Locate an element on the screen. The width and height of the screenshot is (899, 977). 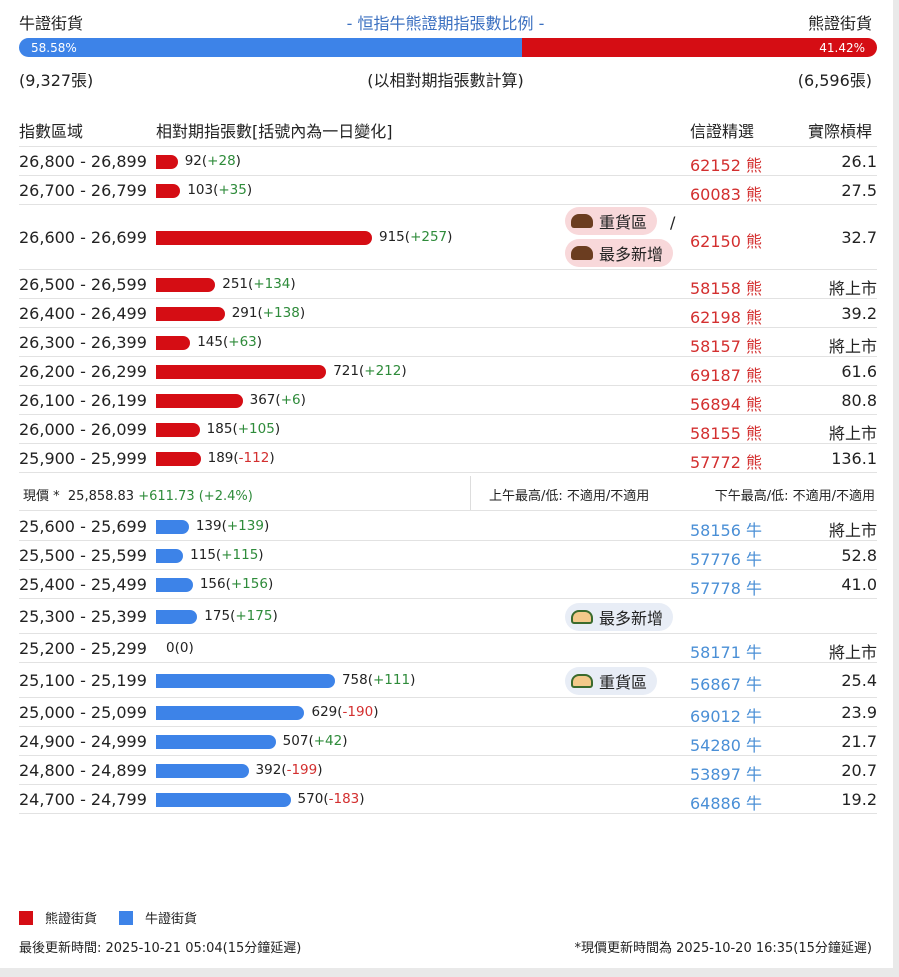
spot-price: 現價 * 25,858.83 +611.73 (+2.4%) is located at coordinates (138, 494).